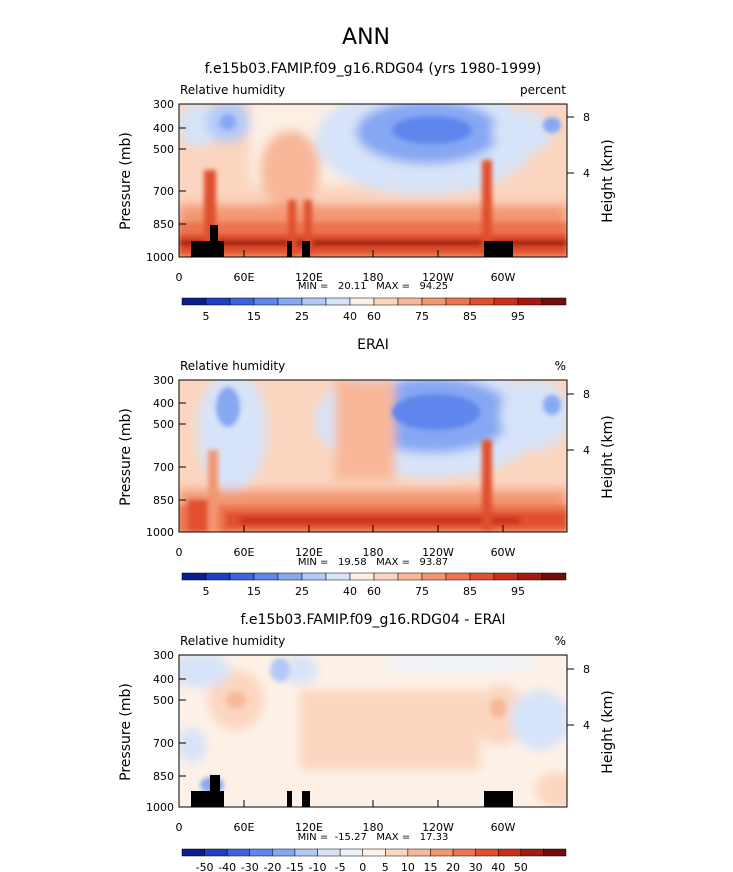 This screenshot has height=872, width=733. What do you see at coordinates (543, 90) in the screenshot?
I see `units-label: percent` at bounding box center [543, 90].